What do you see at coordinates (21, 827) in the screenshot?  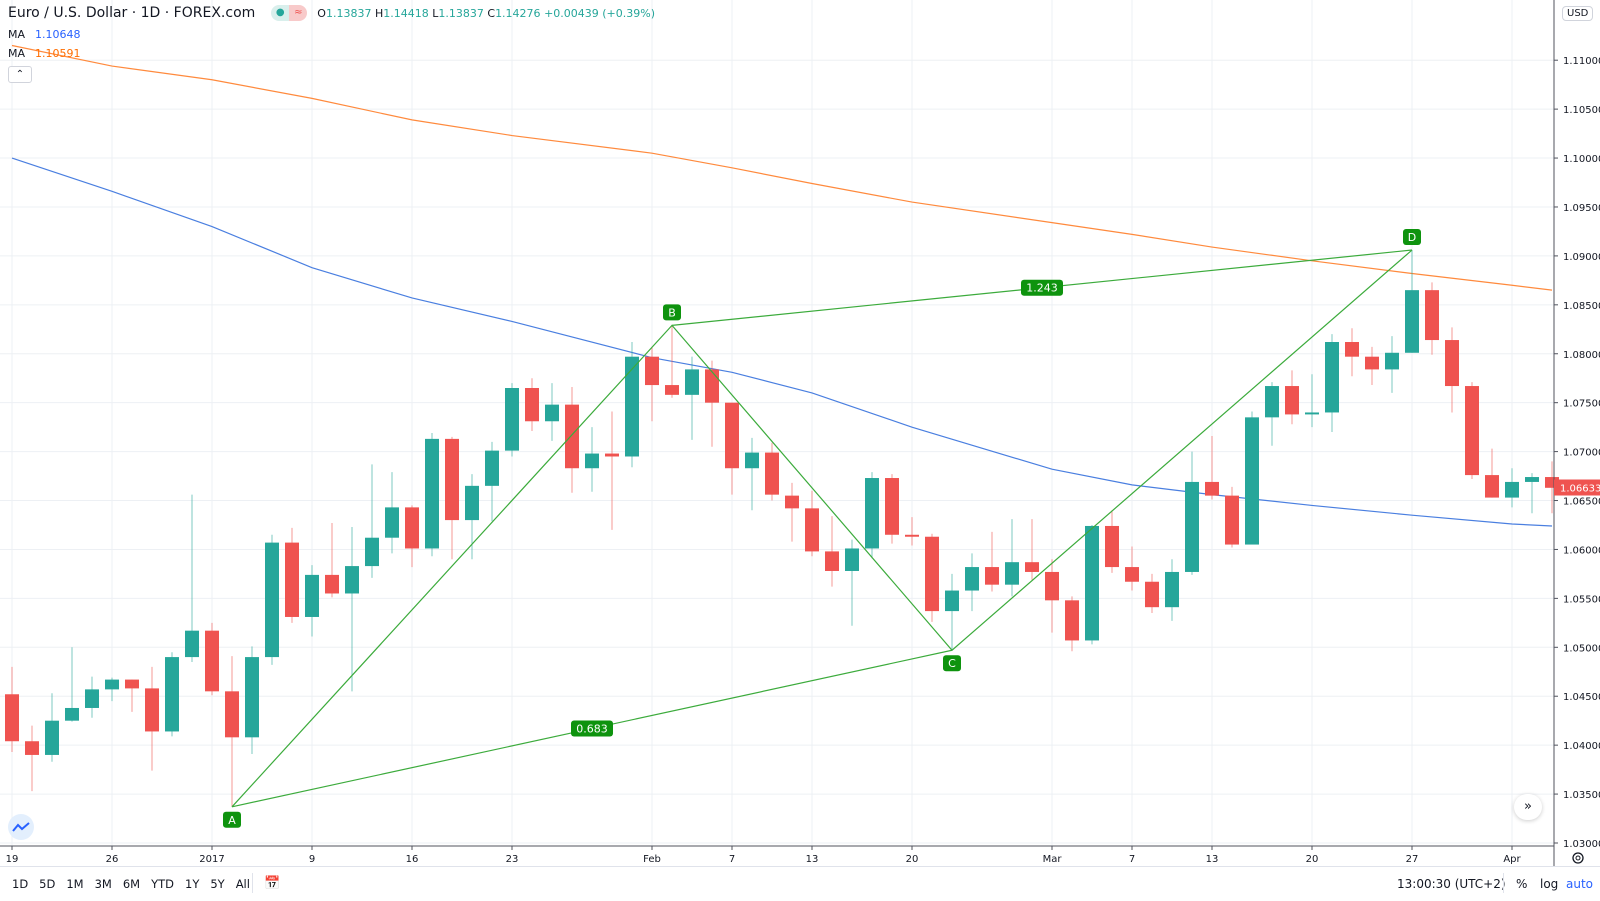 I see `tradingview-logo-icon` at bounding box center [21, 827].